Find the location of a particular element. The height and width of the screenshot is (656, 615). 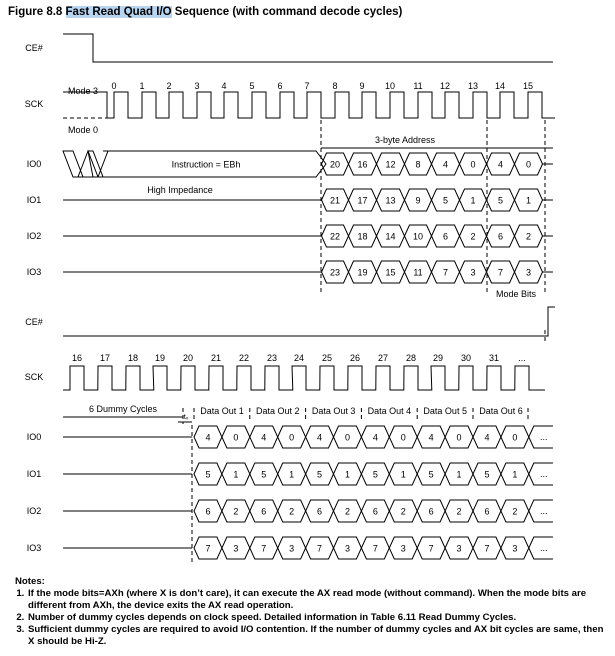

top-clock-number-15: 15 is located at coordinates (528, 86).